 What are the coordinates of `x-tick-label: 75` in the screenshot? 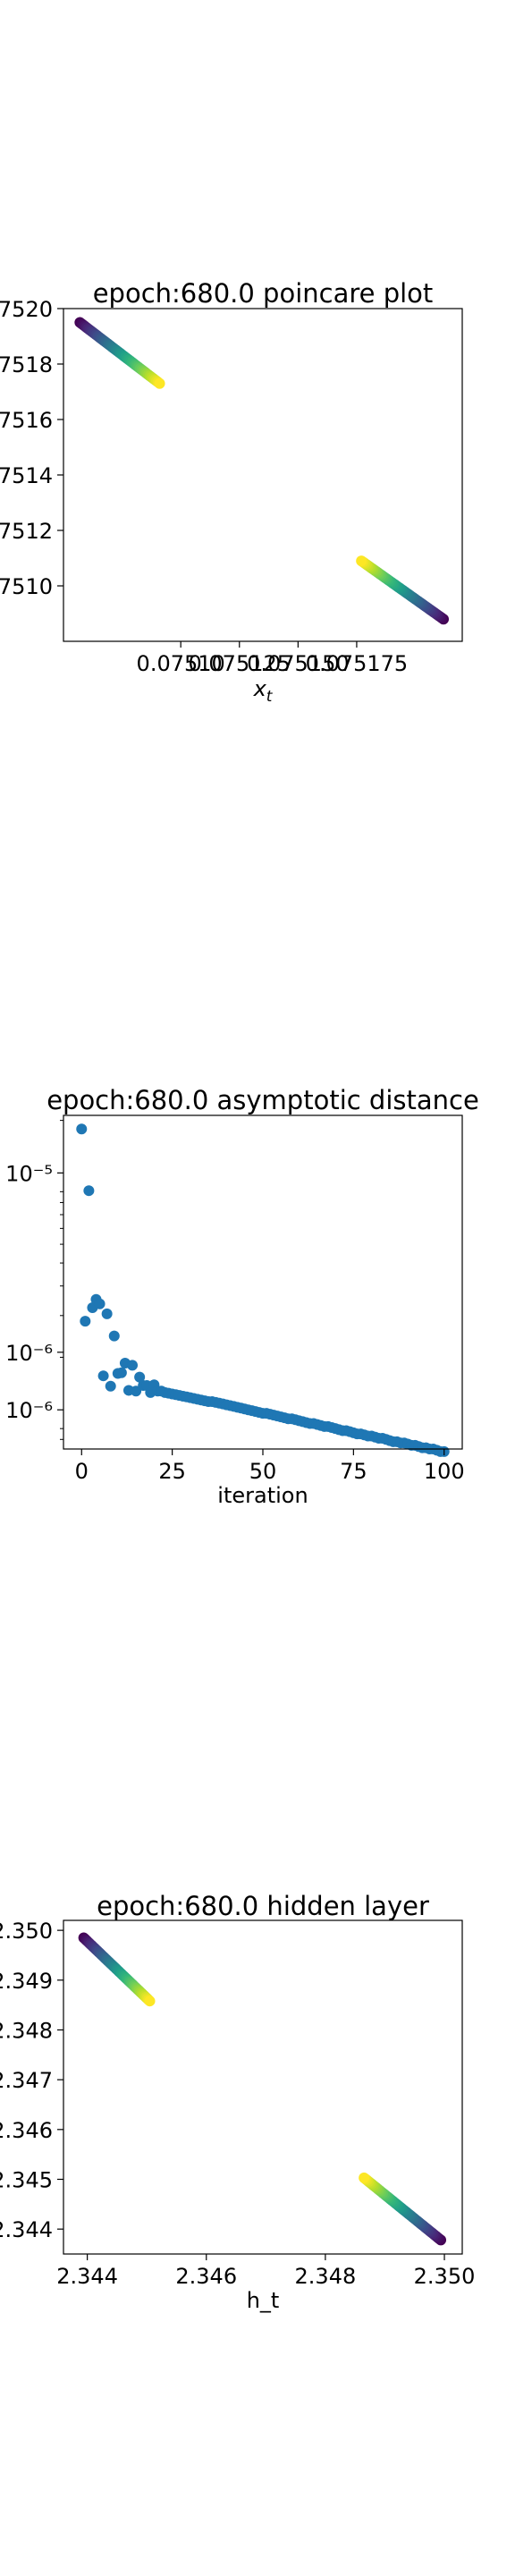 It's located at (353, 1471).